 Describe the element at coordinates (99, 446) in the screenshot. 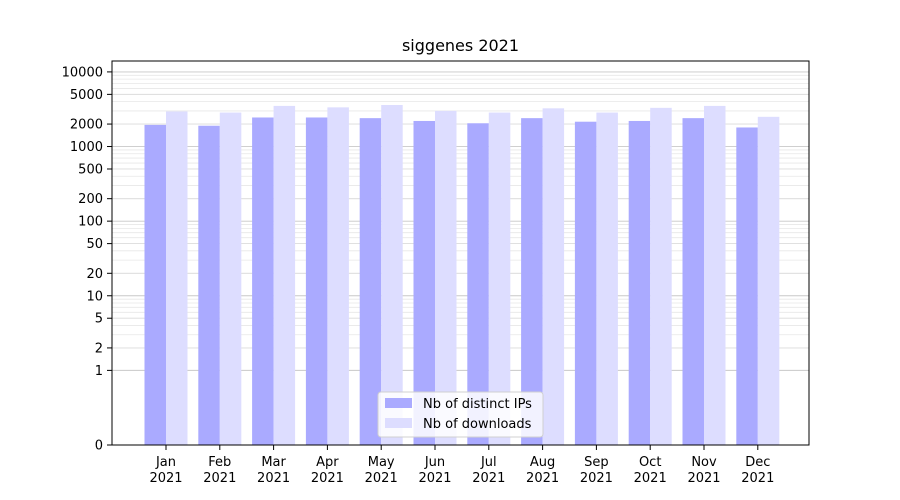

I see `y-tick-label: 0` at that location.